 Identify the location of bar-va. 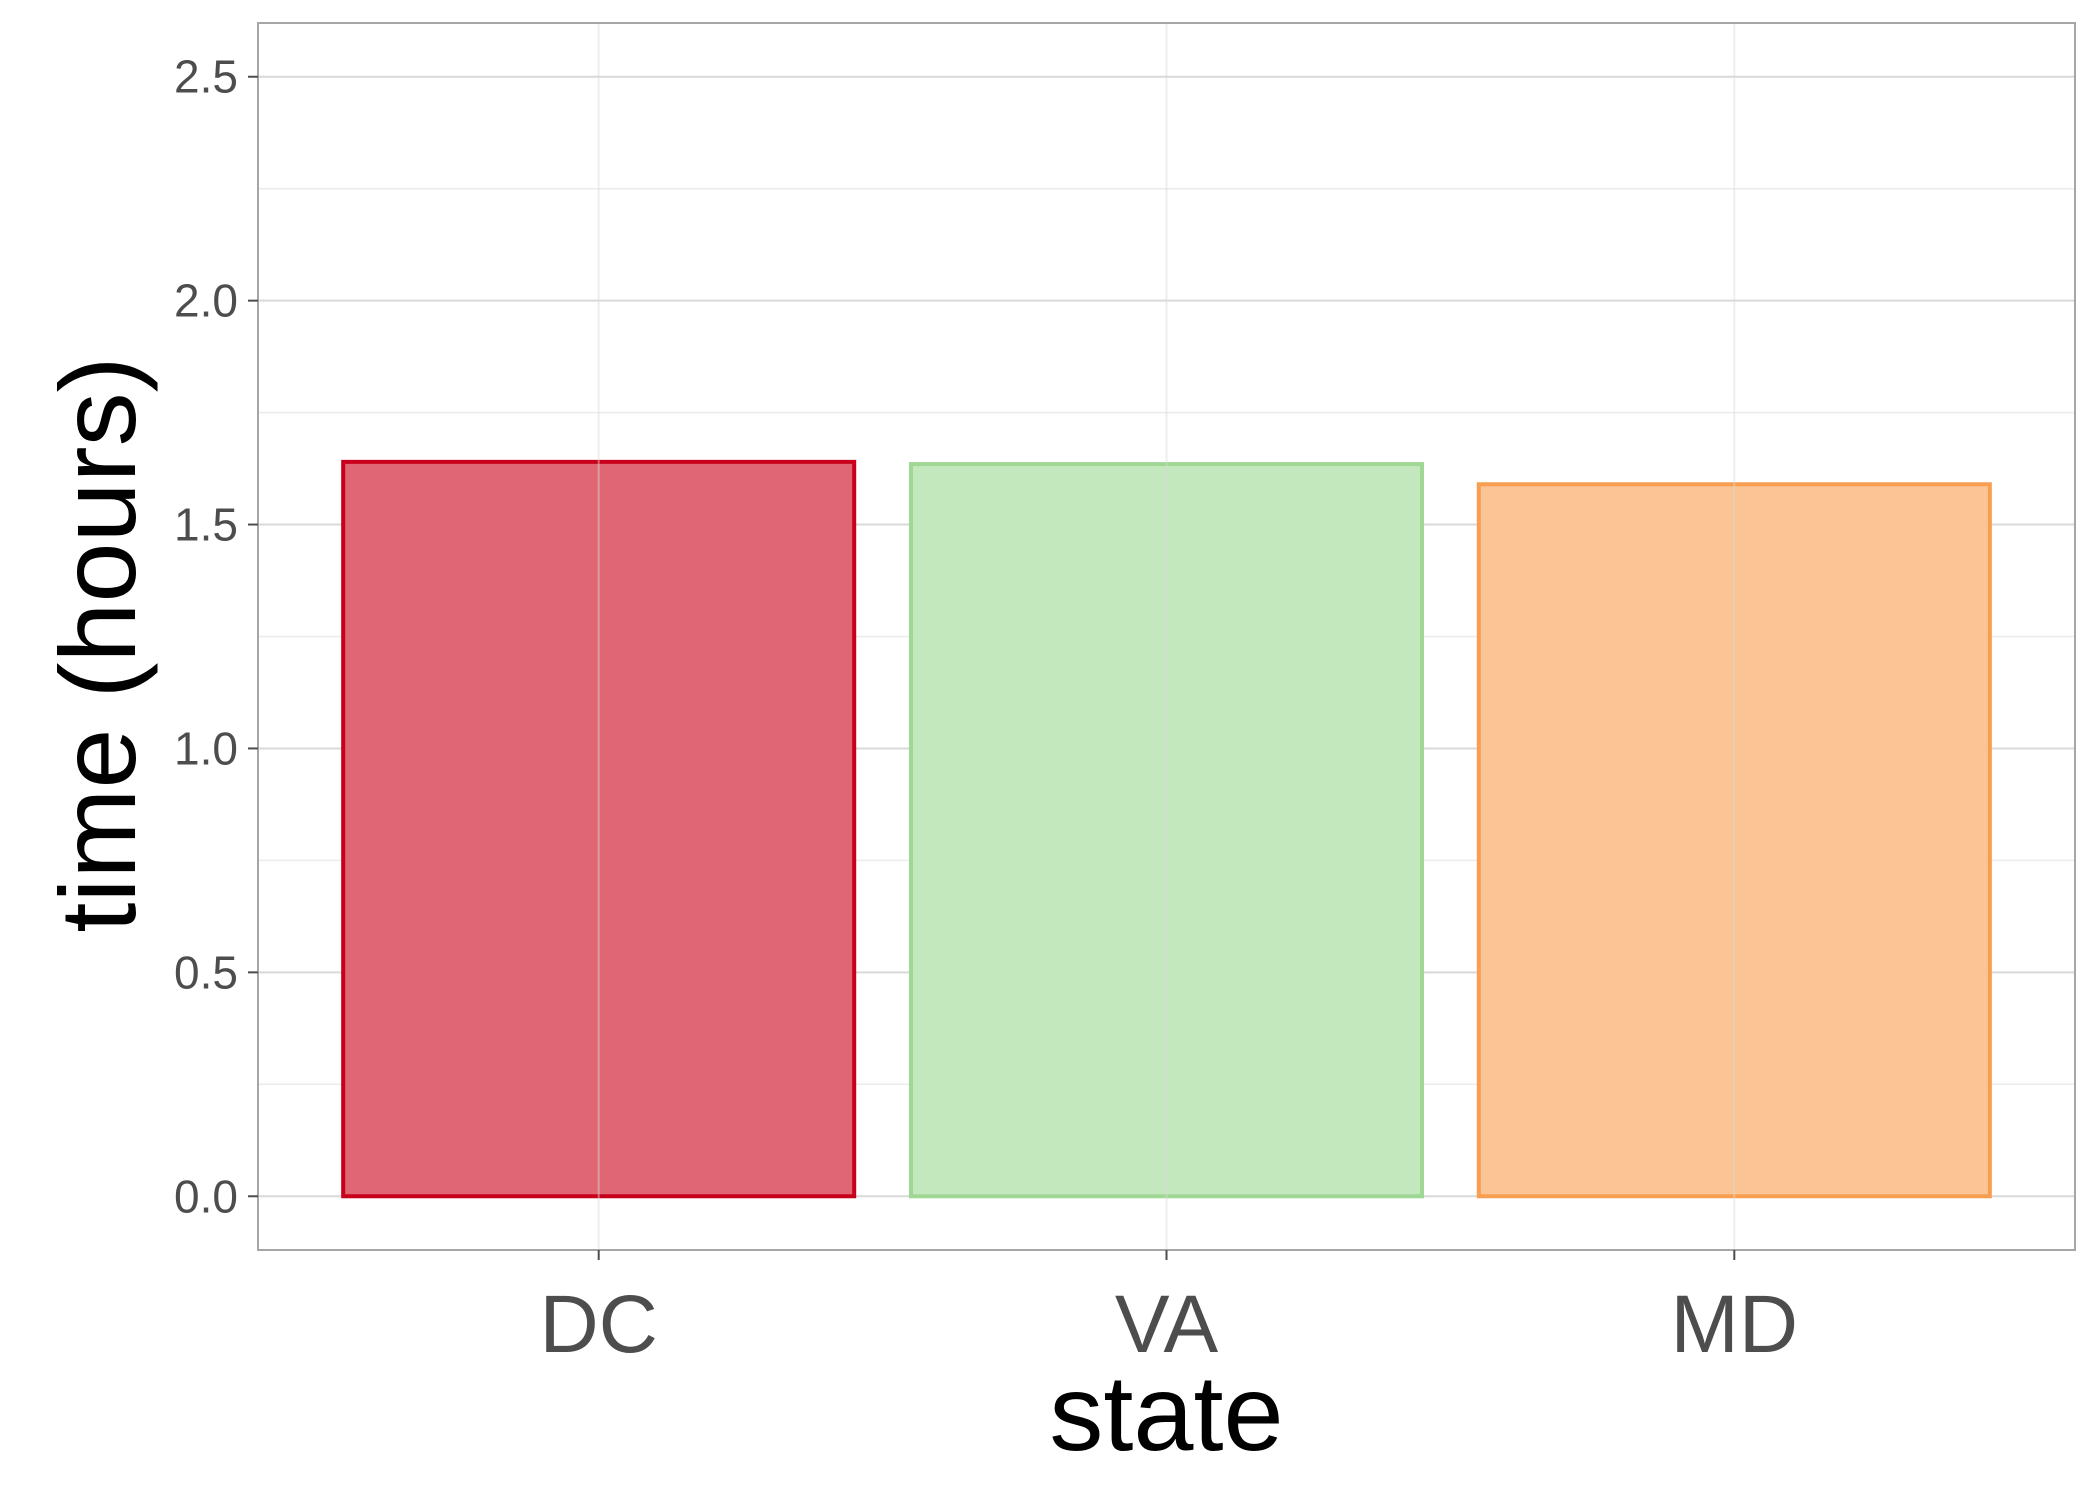
(1166, 830).